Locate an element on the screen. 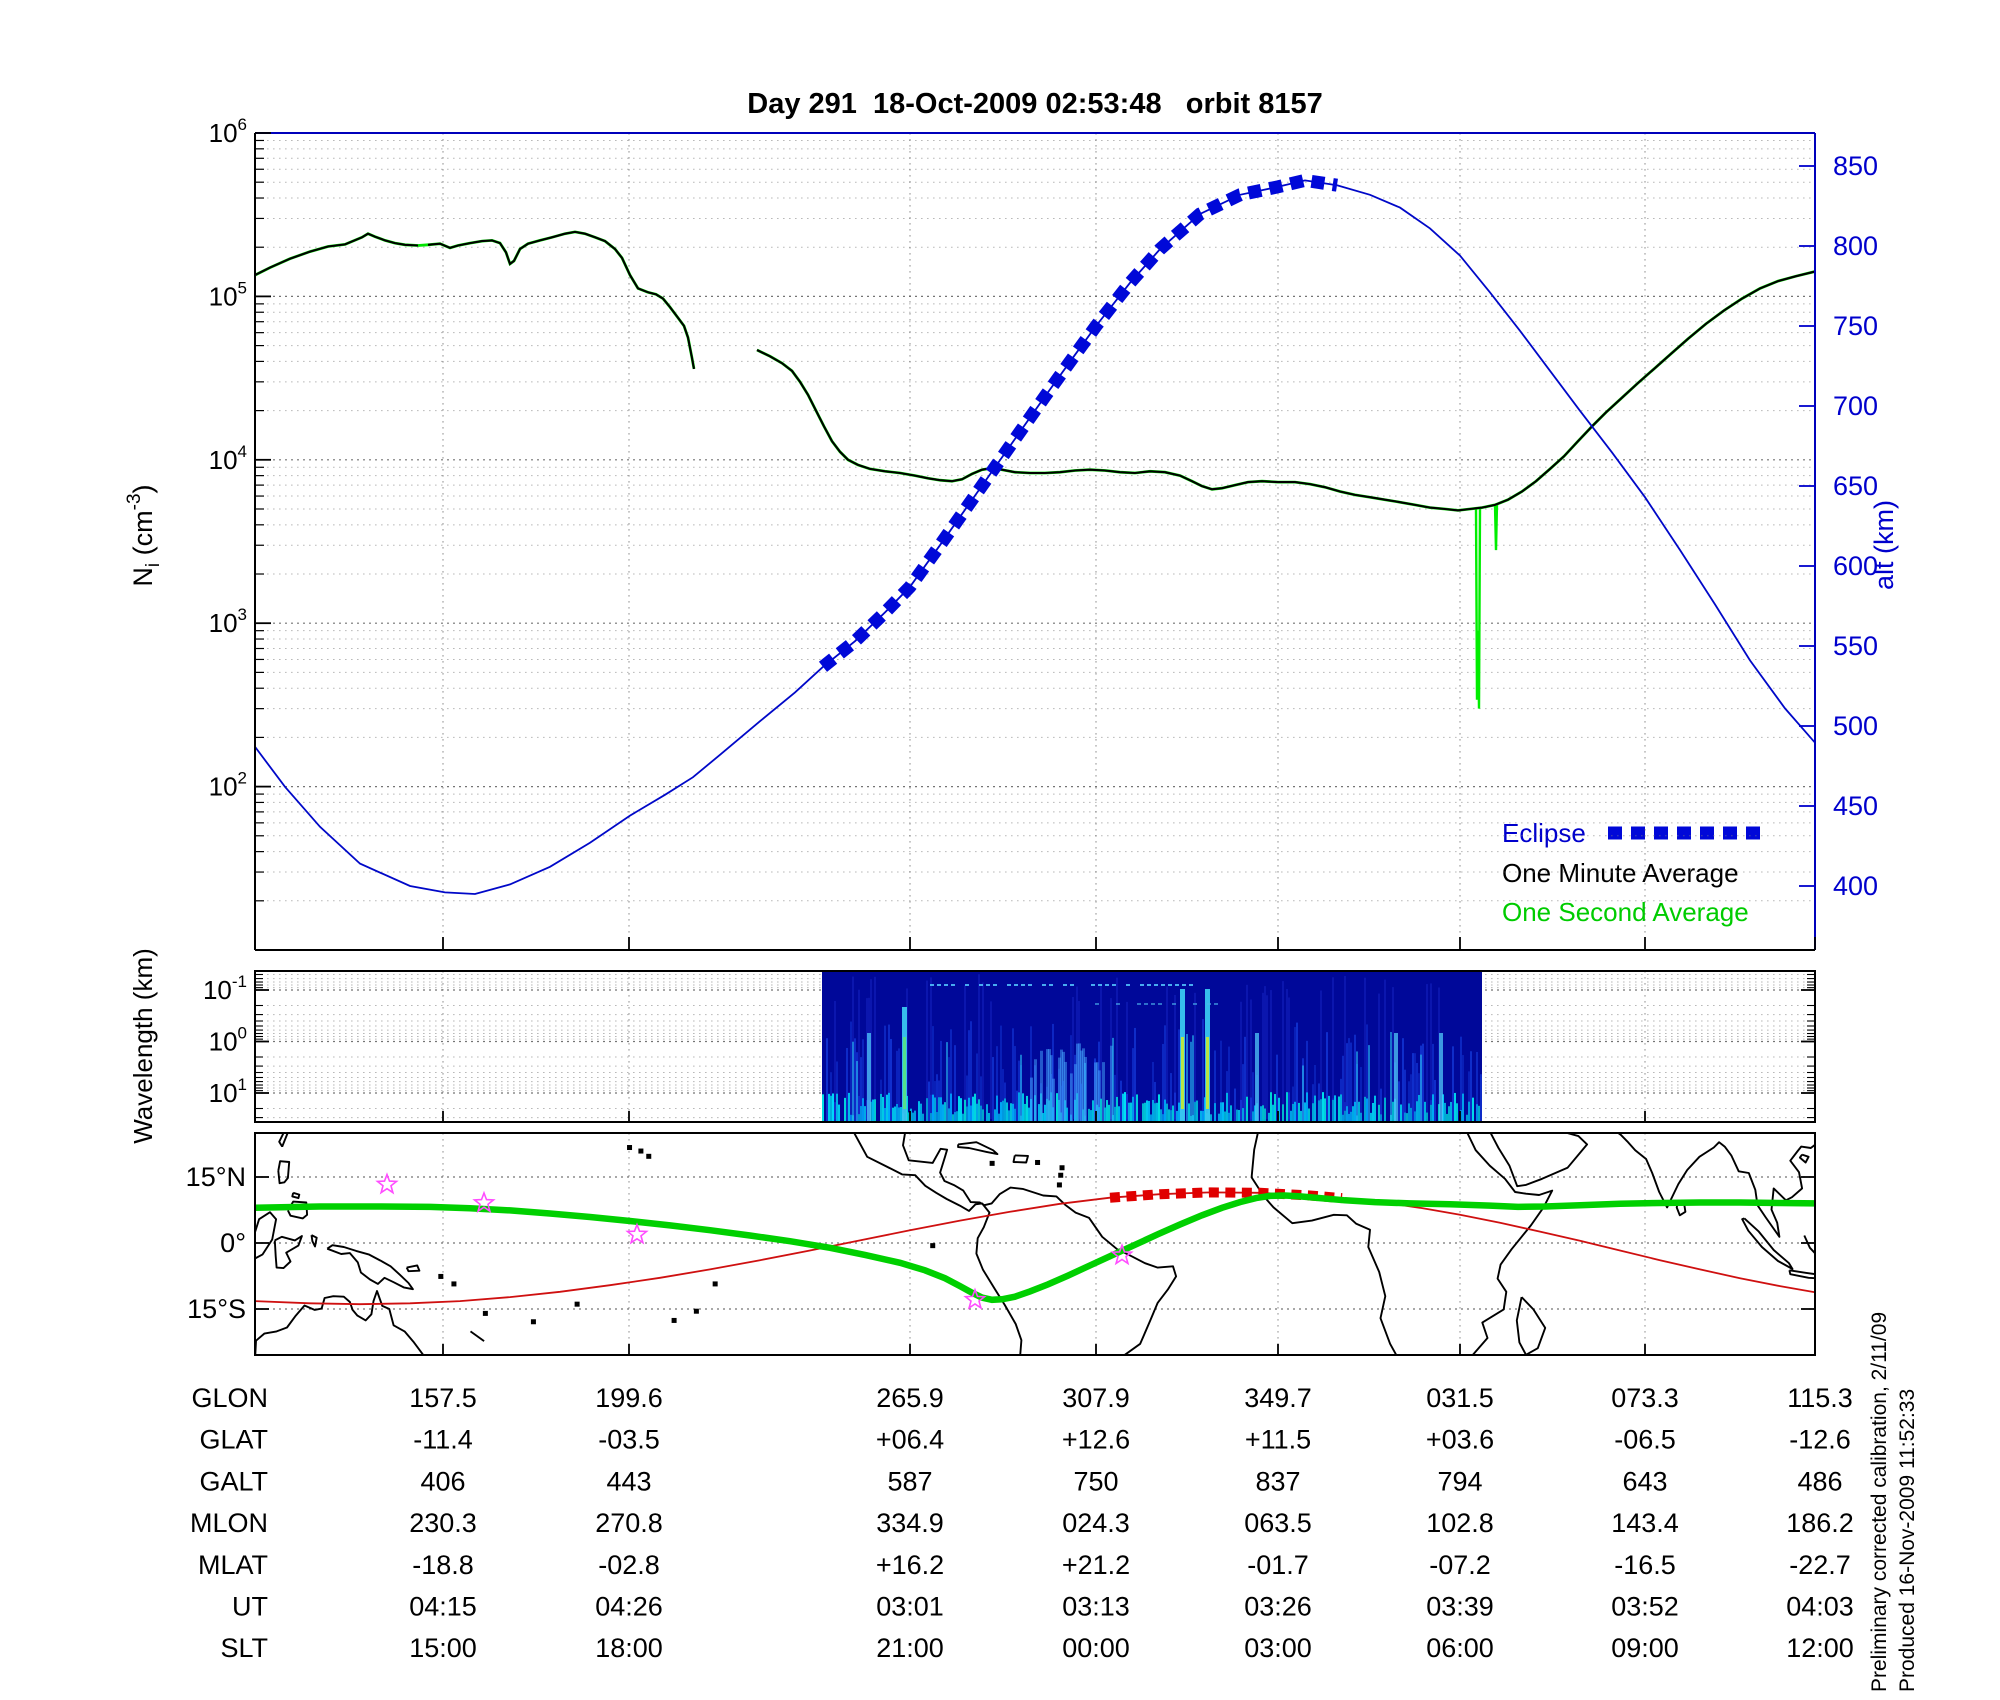 The image size is (2000, 1700). legend-one-second-label: One Second Average is located at coordinates (1625, 912).